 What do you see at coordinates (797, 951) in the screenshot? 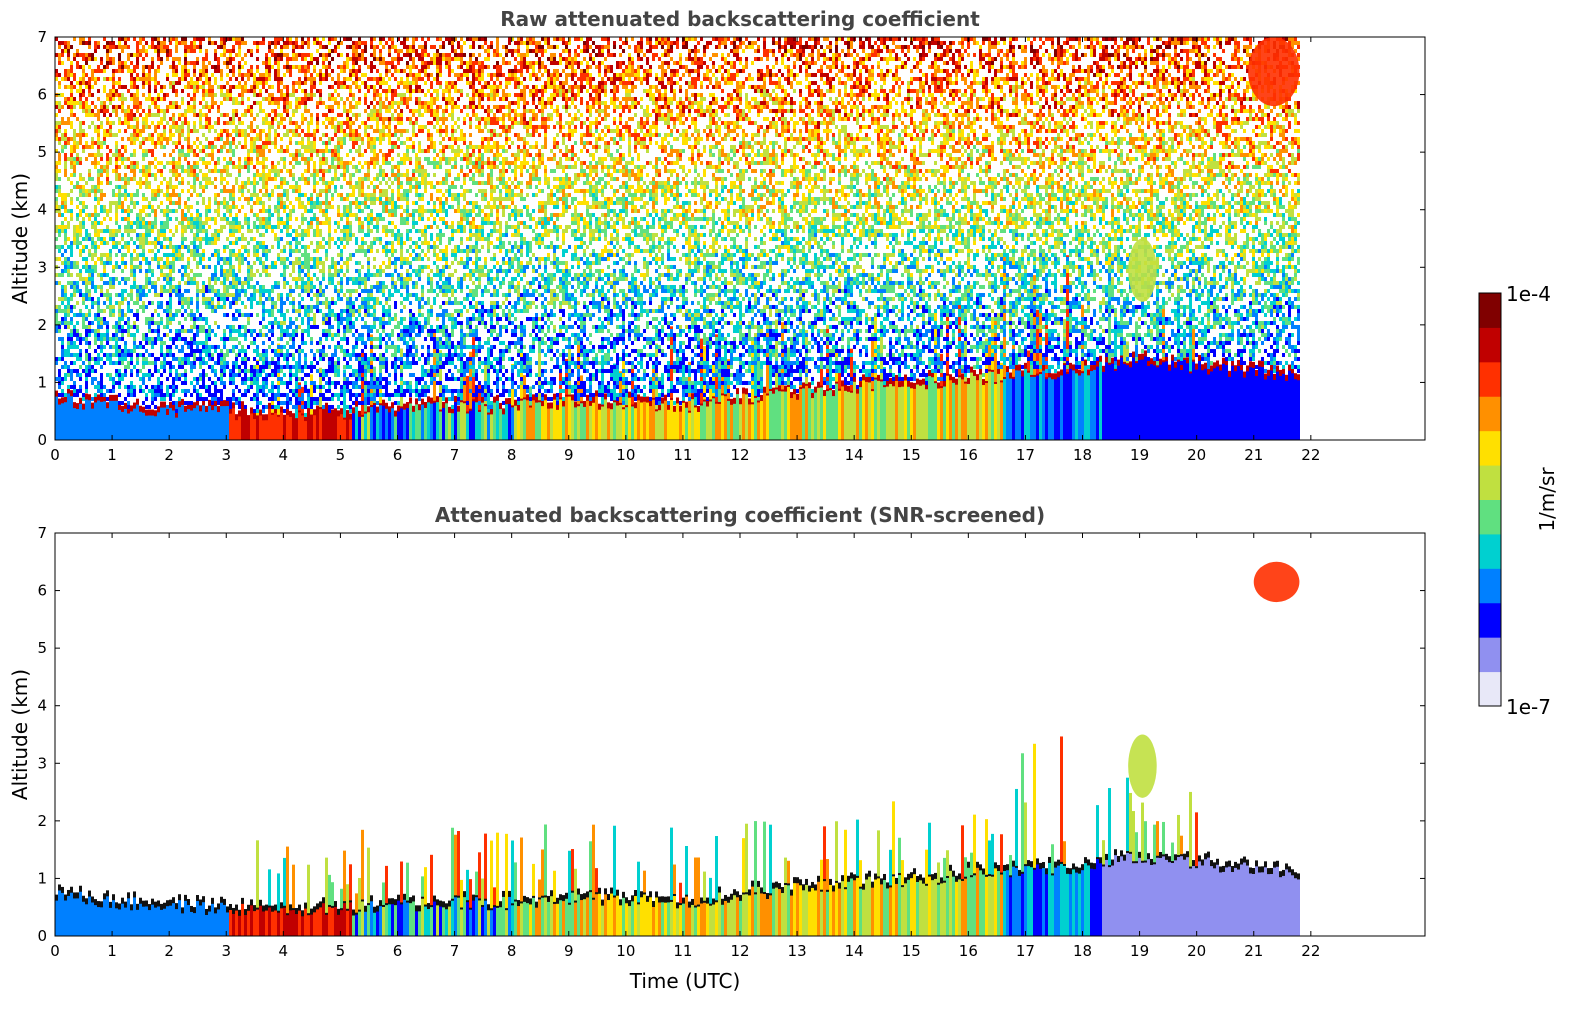
I see `x-tick-label: 13` at bounding box center [797, 951].